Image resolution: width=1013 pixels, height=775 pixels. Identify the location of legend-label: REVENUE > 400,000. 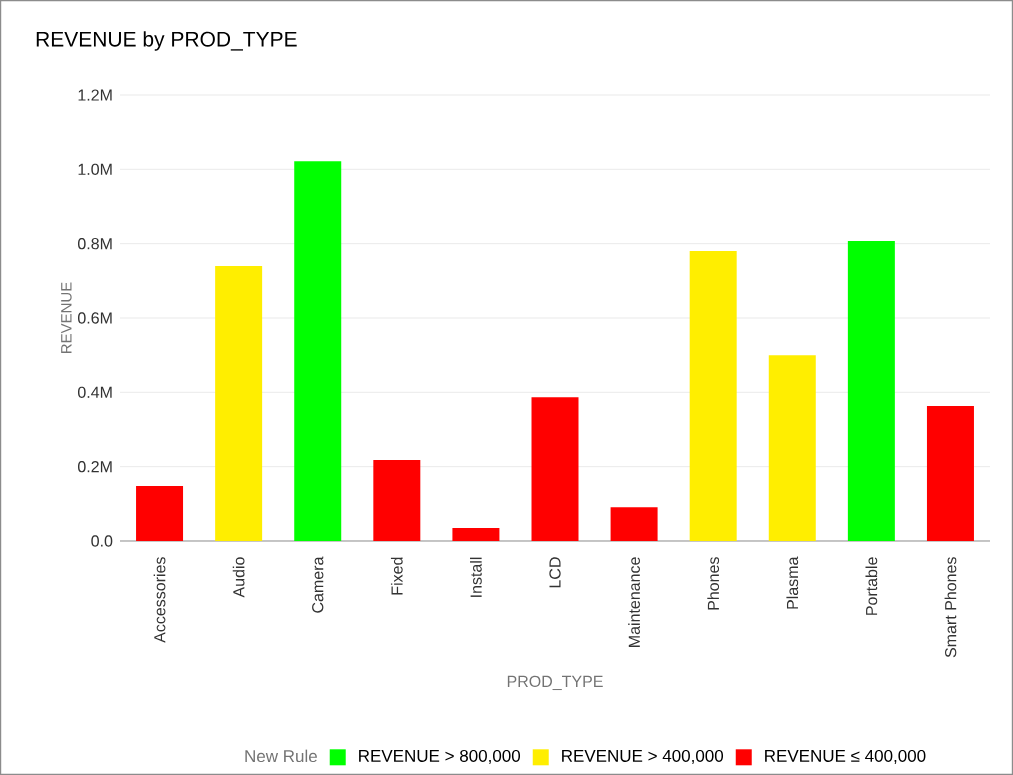
(643, 756).